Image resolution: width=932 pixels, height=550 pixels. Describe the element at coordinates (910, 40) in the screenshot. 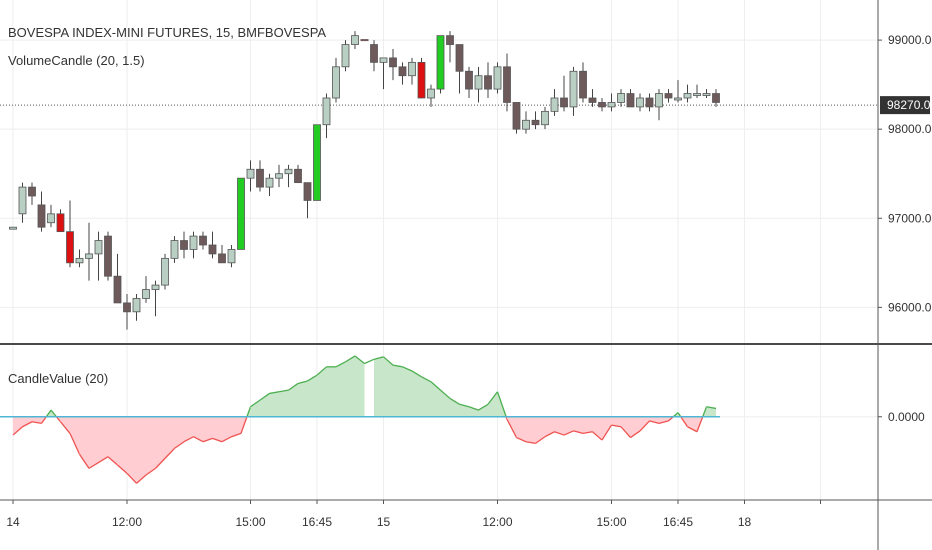

I see `y-tick-label: 99000.0` at that location.